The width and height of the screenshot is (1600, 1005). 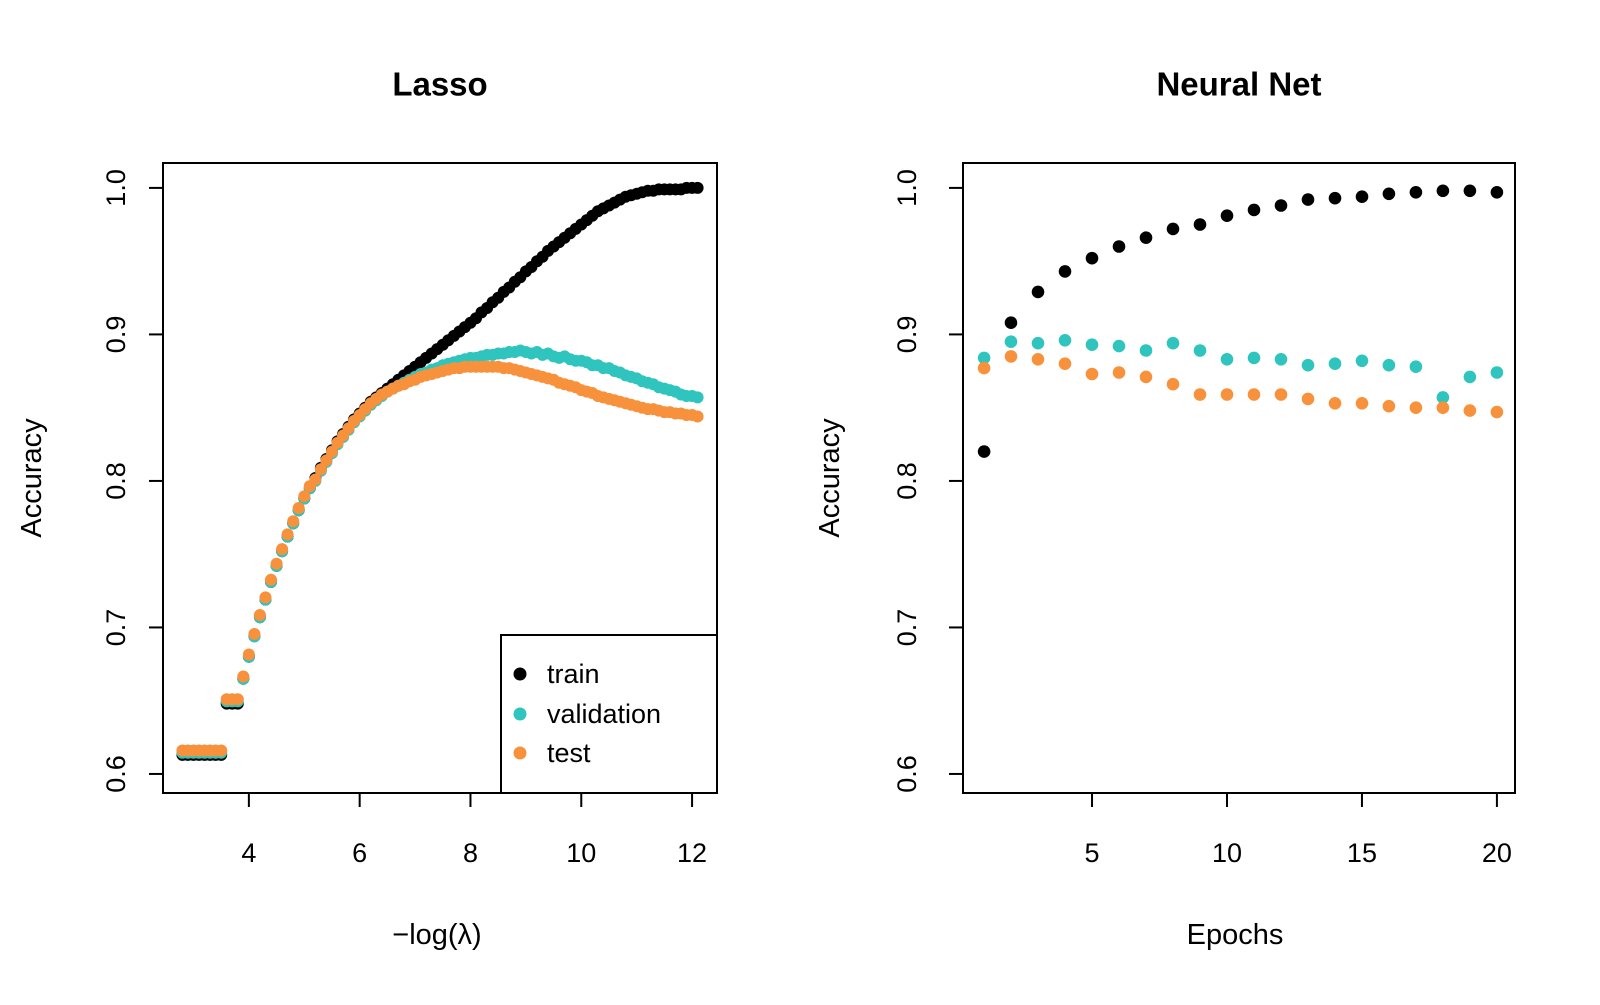 I want to click on x-tick-label: 4, so click(x=248, y=853).